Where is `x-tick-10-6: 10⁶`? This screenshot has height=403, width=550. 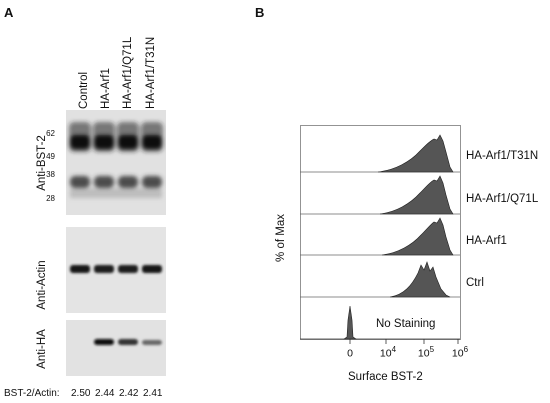
x-tick-10-6: 10⁶ is located at coordinates (460, 352).